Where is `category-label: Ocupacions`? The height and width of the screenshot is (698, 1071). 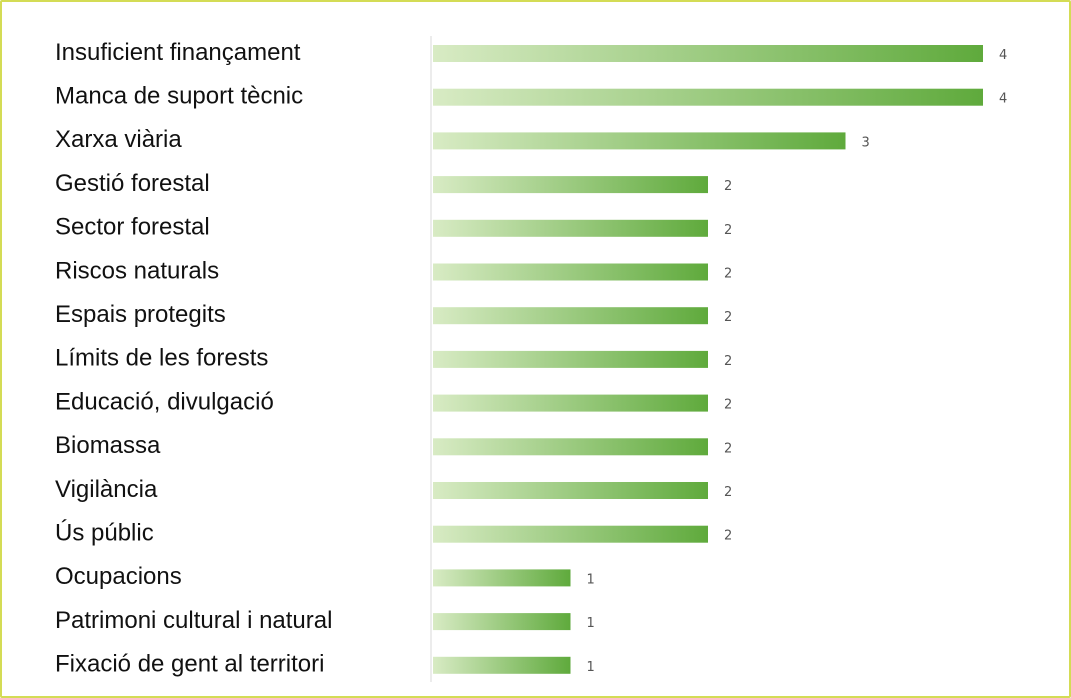
category-label: Ocupacions is located at coordinates (118, 576).